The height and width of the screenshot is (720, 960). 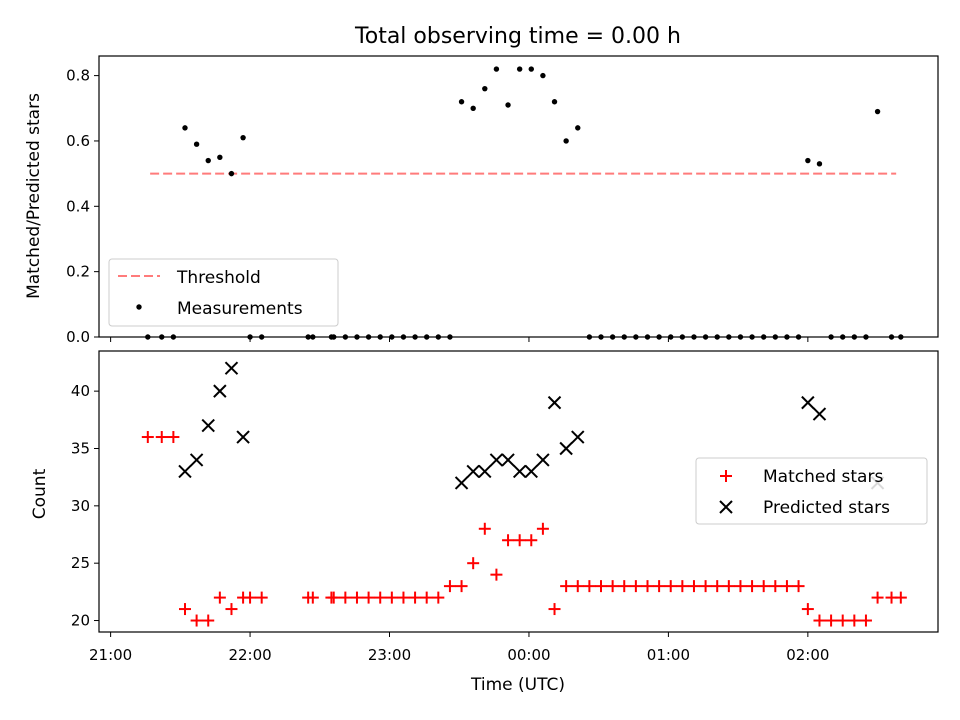 What do you see at coordinates (389, 655) in the screenshot?
I see `x-tick-label: 23:00` at bounding box center [389, 655].